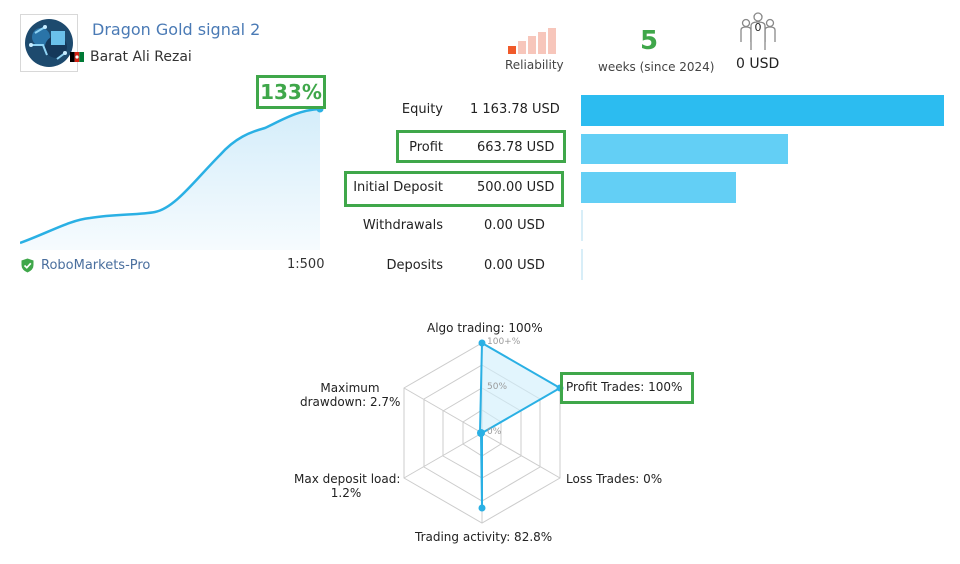 The width and height of the screenshot is (960, 564). What do you see at coordinates (514, 265) in the screenshot?
I see `deposits-value: 0.00 USD` at bounding box center [514, 265].